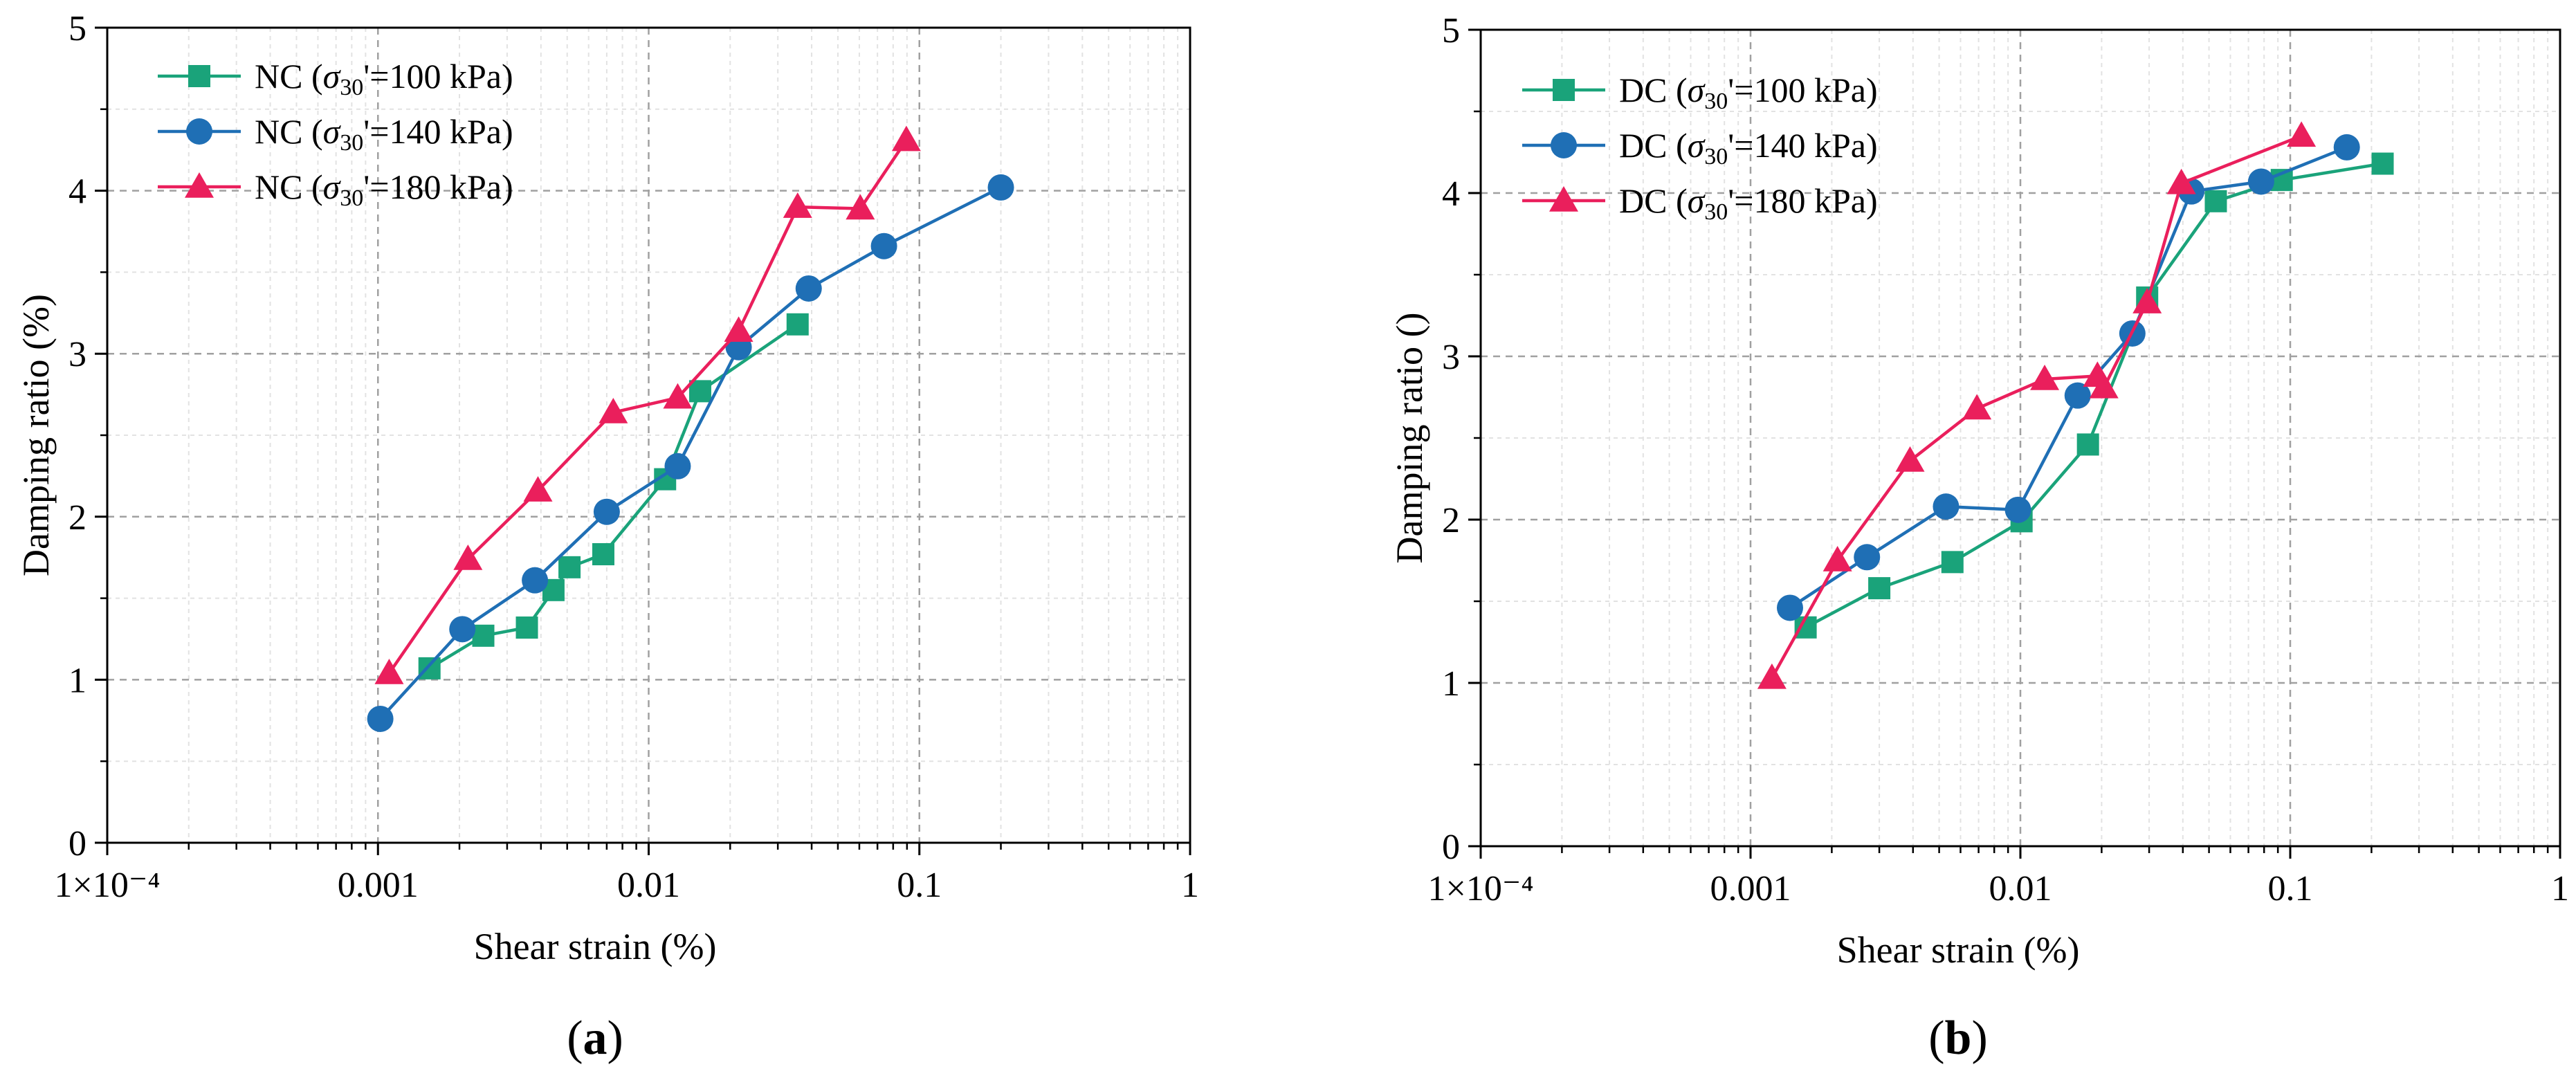  I want to click on legend-item: NC (σ30'=100 kPa), so click(335, 78).